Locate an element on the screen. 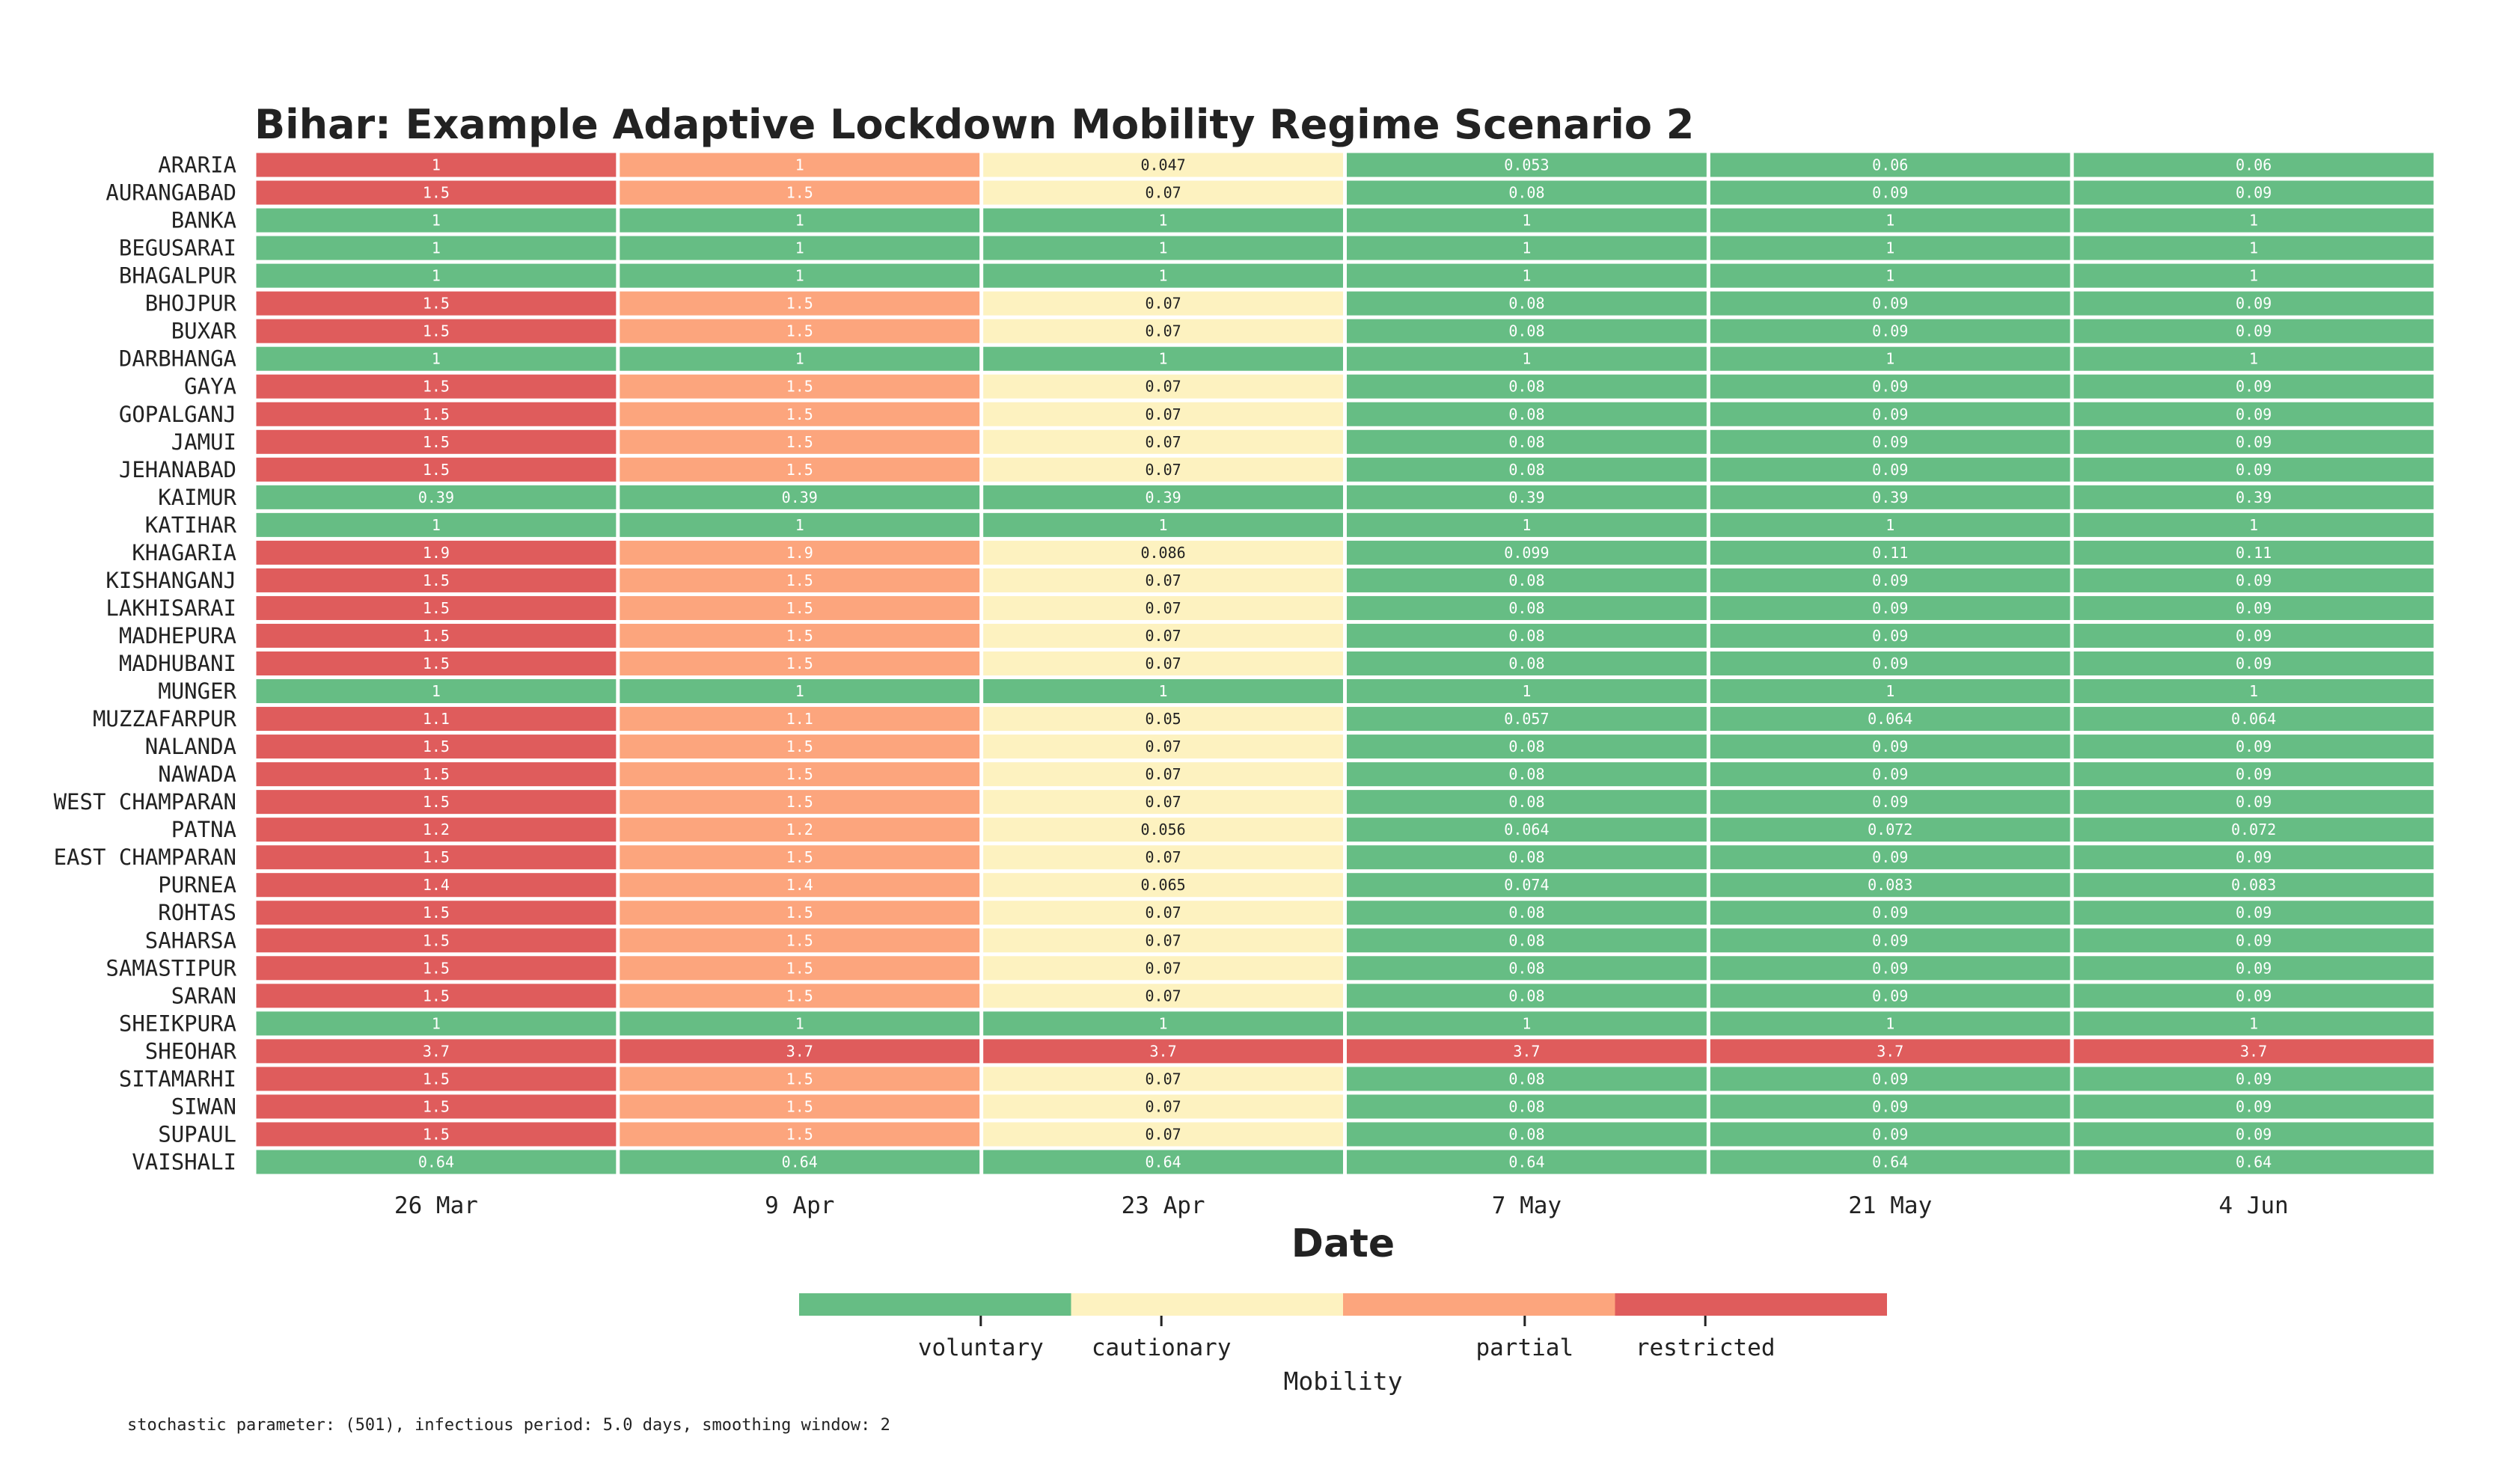 The height and width of the screenshot is (1484, 2514). cell-value-label: 1.4 is located at coordinates (799, 885).